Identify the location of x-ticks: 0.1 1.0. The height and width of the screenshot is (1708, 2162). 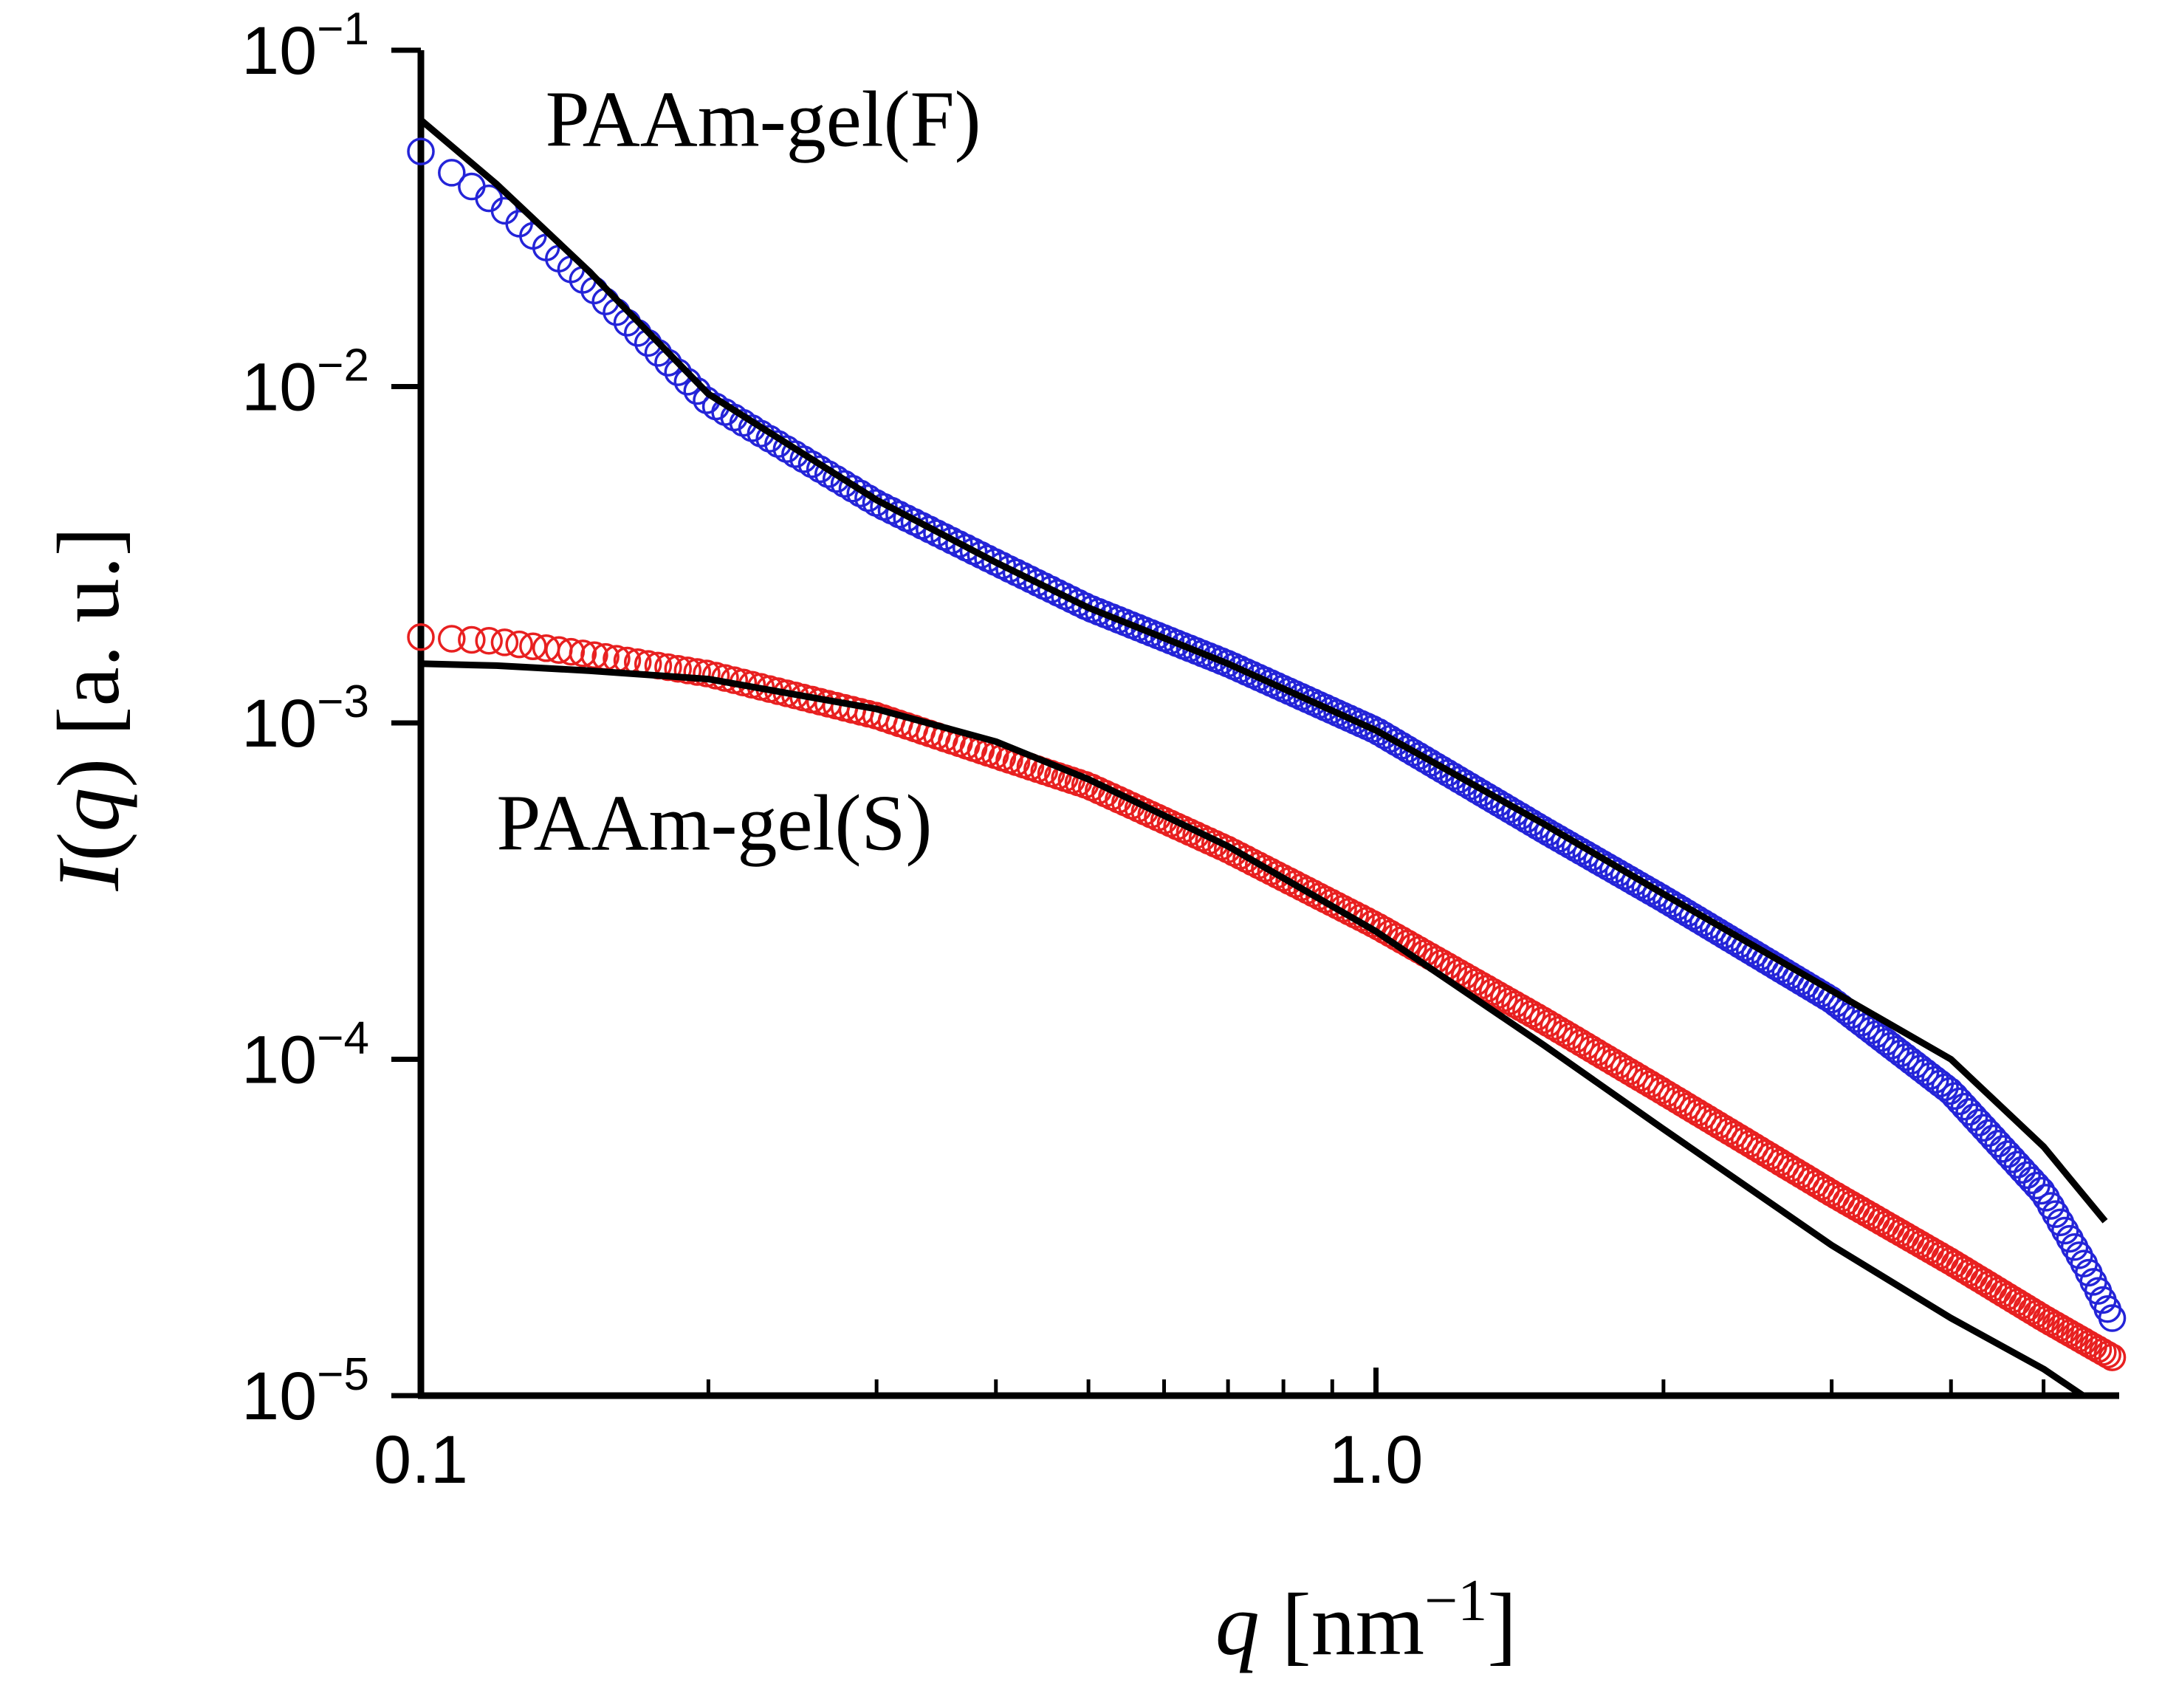
(1210, 1433).